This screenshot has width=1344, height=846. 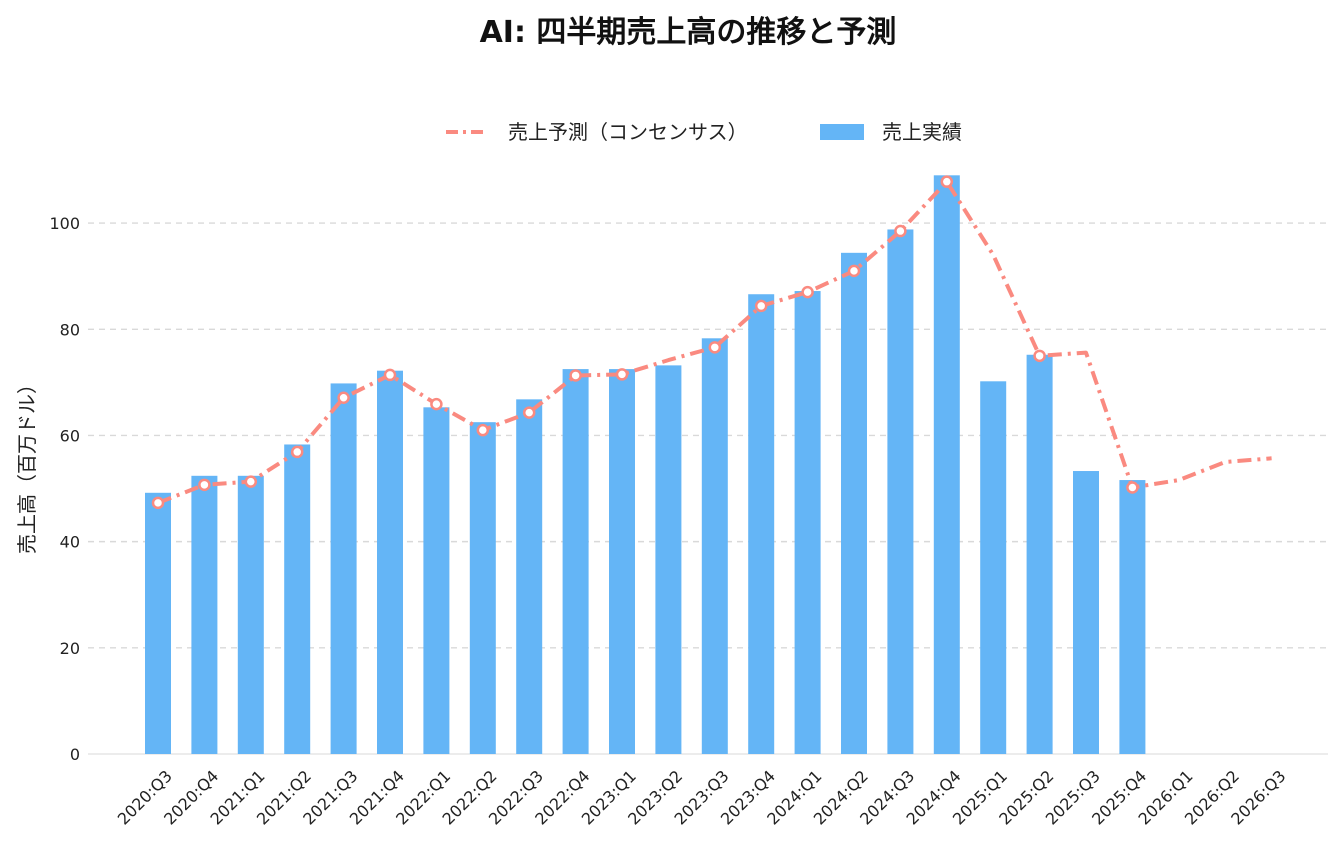 What do you see at coordinates (64, 489) in the screenshot?
I see `y-axis-ticks: 0 20 40 60 80 100` at bounding box center [64, 489].